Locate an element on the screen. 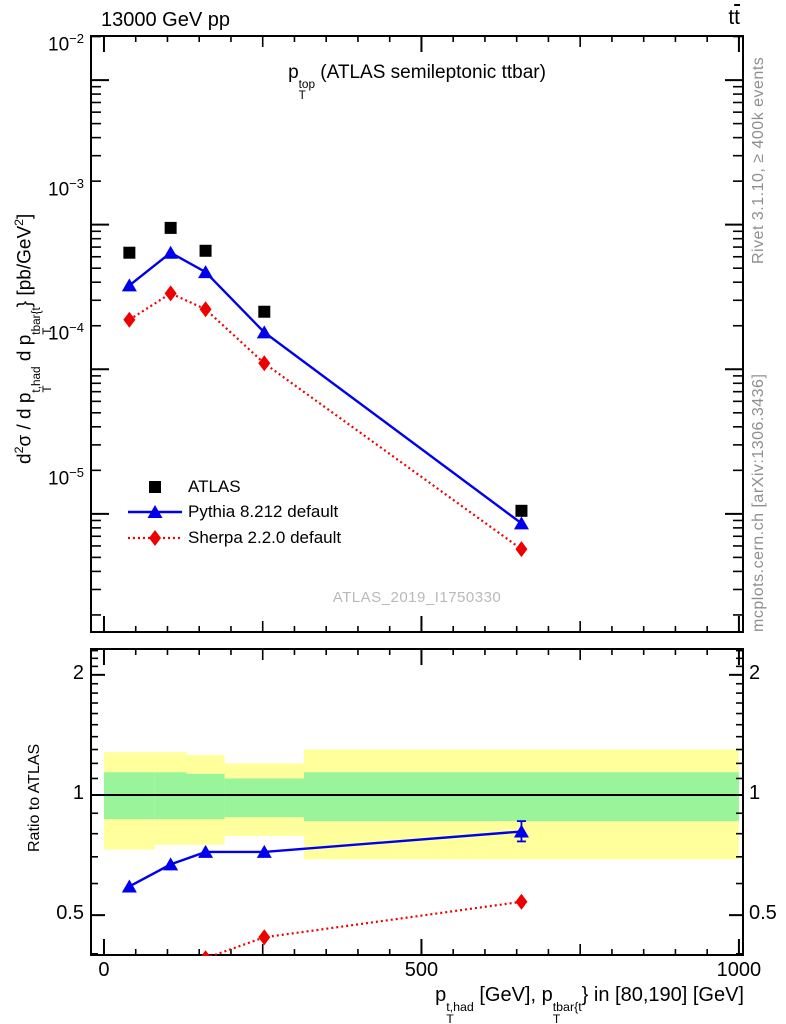  y-tick-label: 10⁻² is located at coordinates (66, 43).